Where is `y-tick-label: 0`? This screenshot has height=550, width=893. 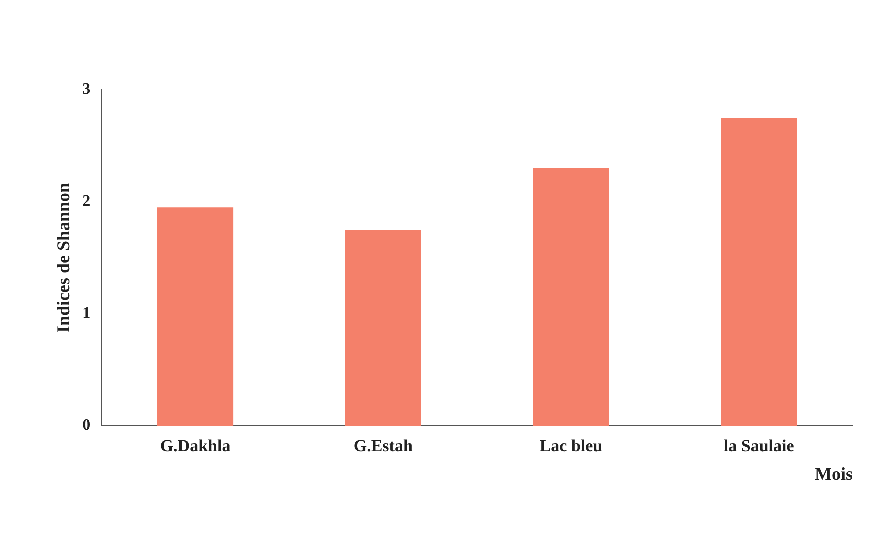 y-tick-label: 0 is located at coordinates (86, 425).